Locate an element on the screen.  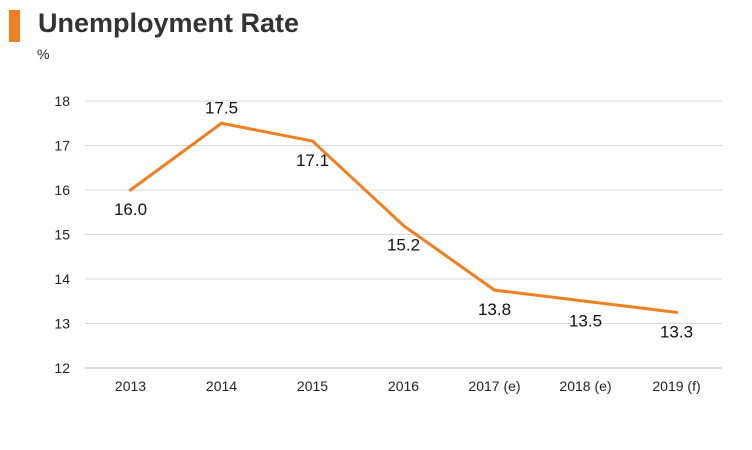
chart-title: Unemployment Rate is located at coordinates (169, 23).